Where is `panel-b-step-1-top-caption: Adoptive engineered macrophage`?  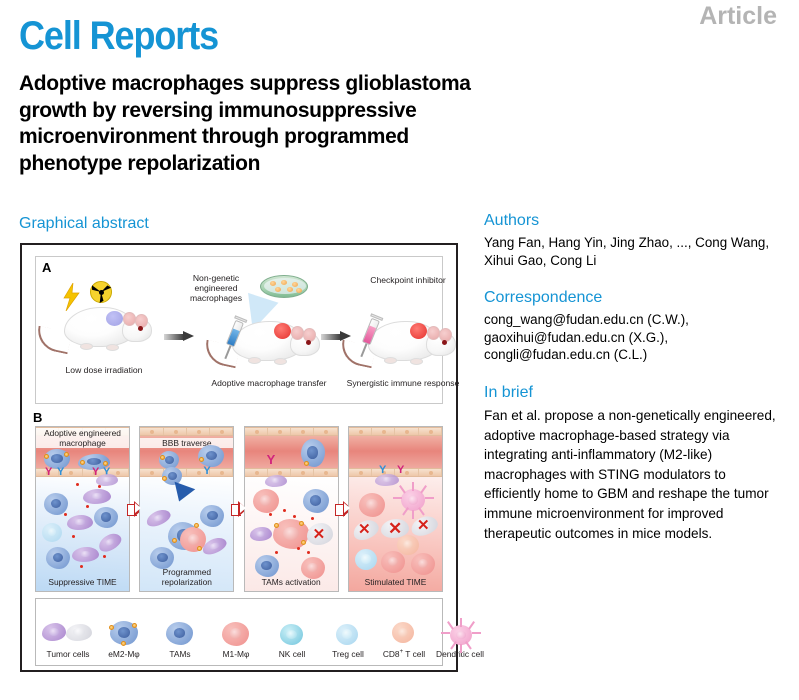
panel-b-step-1-top-caption: Adoptive engineered macrophage is located at coordinates (82, 438).